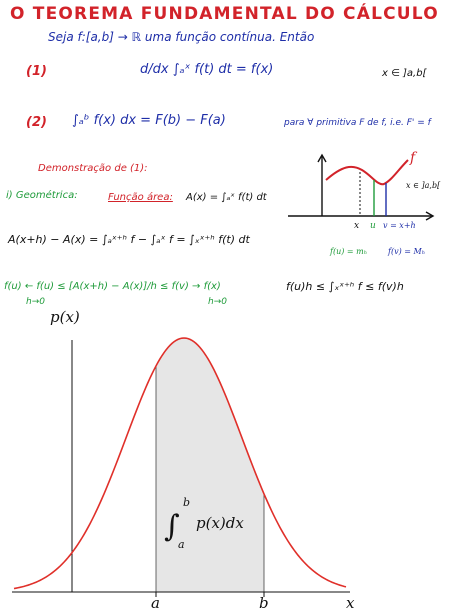 The image size is (460, 610). What do you see at coordinates (181, 544) in the screenshot?
I see `integral-lower-limit: a` at bounding box center [181, 544].